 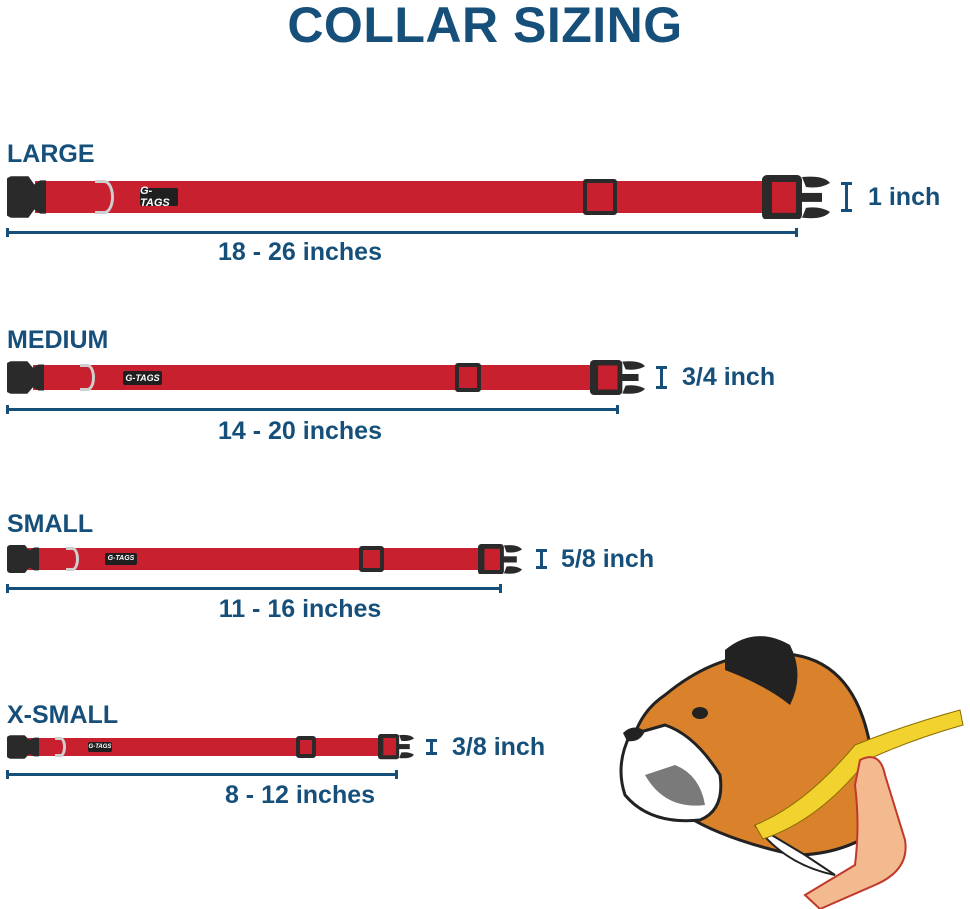 What do you see at coordinates (300, 252) in the screenshot?
I see `length-range: 18 - 26 inches` at bounding box center [300, 252].